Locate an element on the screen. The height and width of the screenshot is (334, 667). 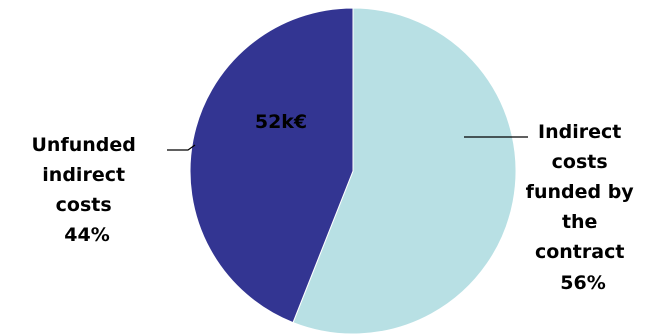
slice-label-funded-line-1: Indirect is located at coordinates (579, 132).